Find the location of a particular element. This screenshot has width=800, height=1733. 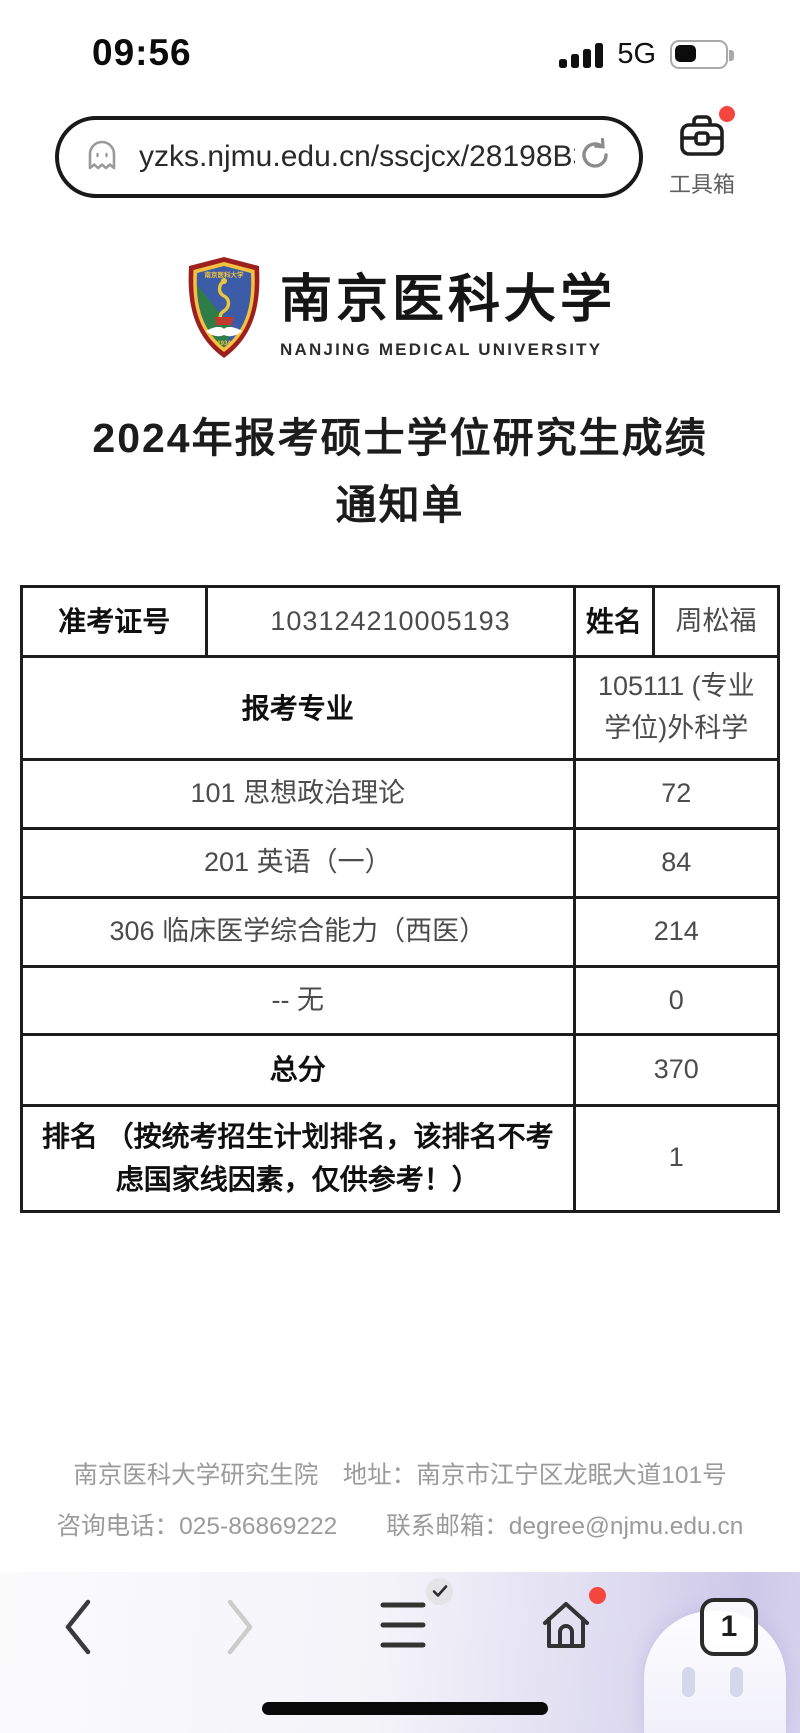

subject-name: 306 临床医学综合能力（西医） is located at coordinates (298, 931).